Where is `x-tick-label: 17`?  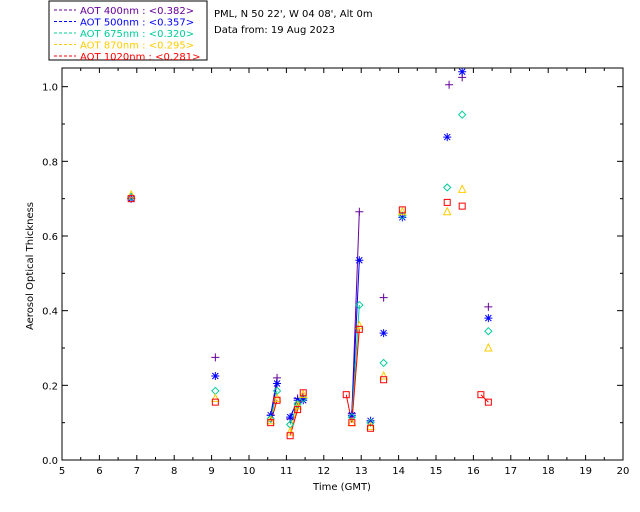 x-tick-label: 17 is located at coordinates (510, 471).